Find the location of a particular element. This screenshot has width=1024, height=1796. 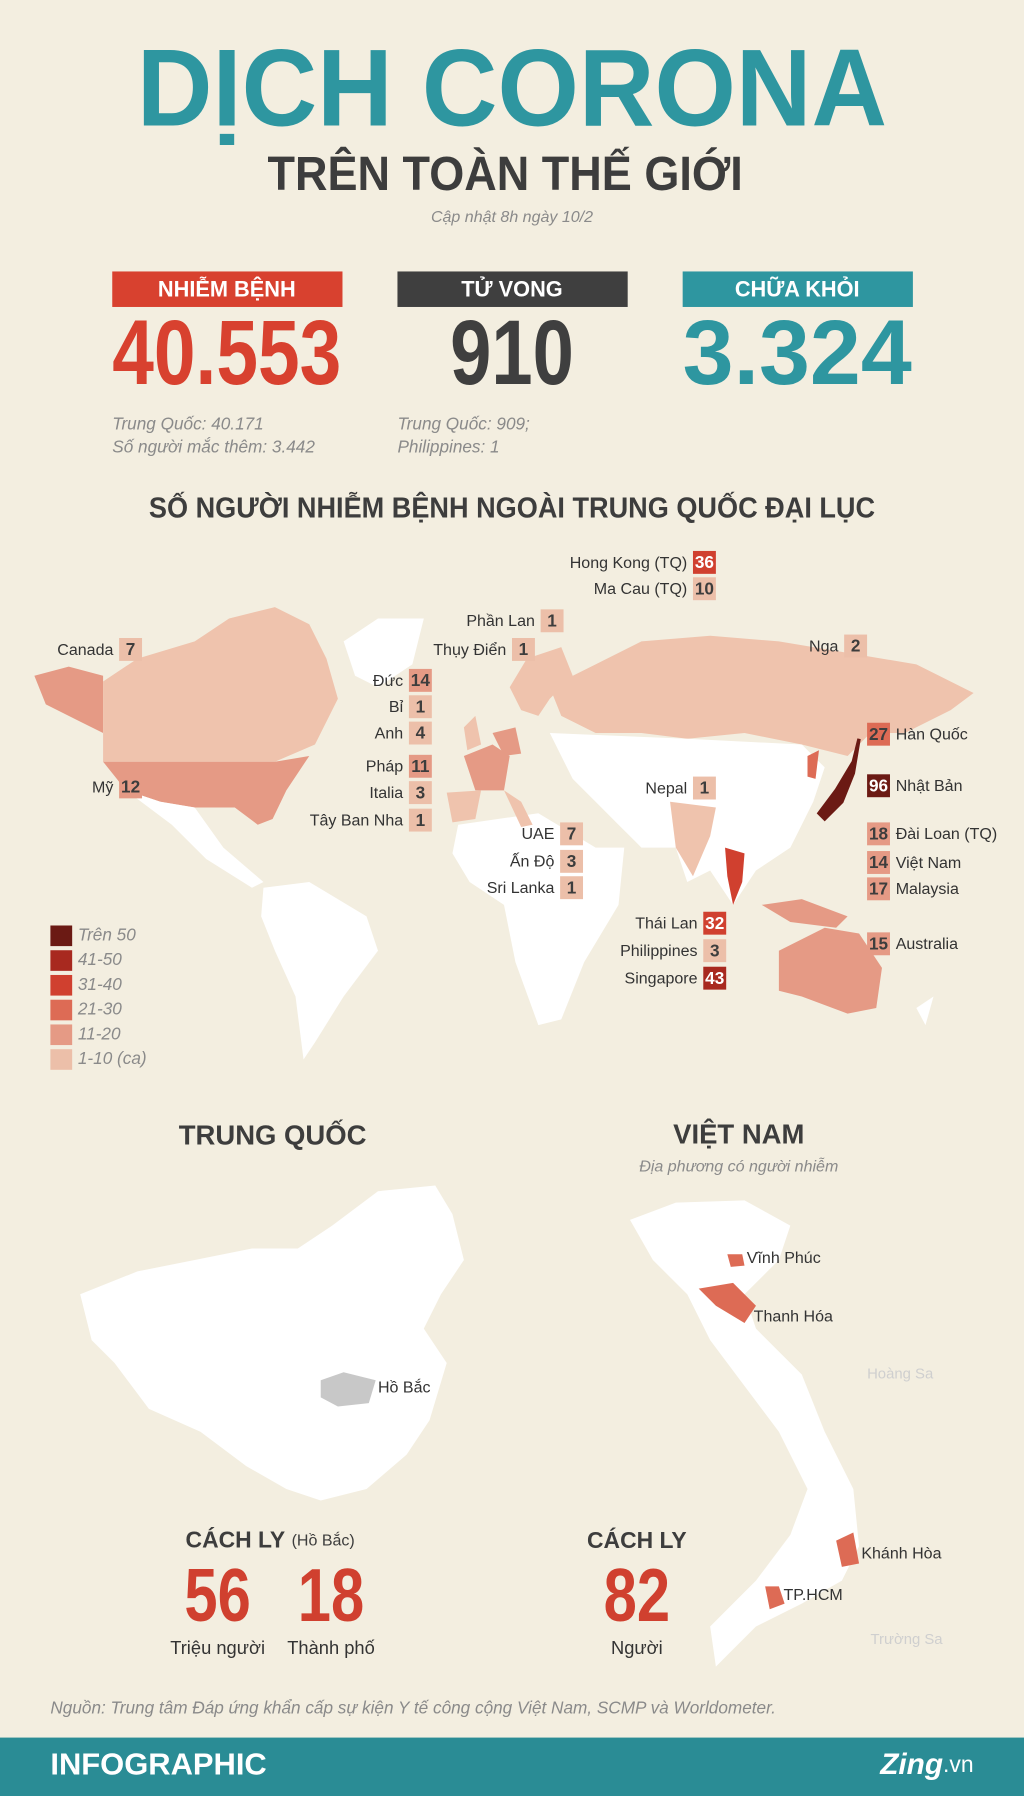

count-value: 43 is located at coordinates (714, 978).